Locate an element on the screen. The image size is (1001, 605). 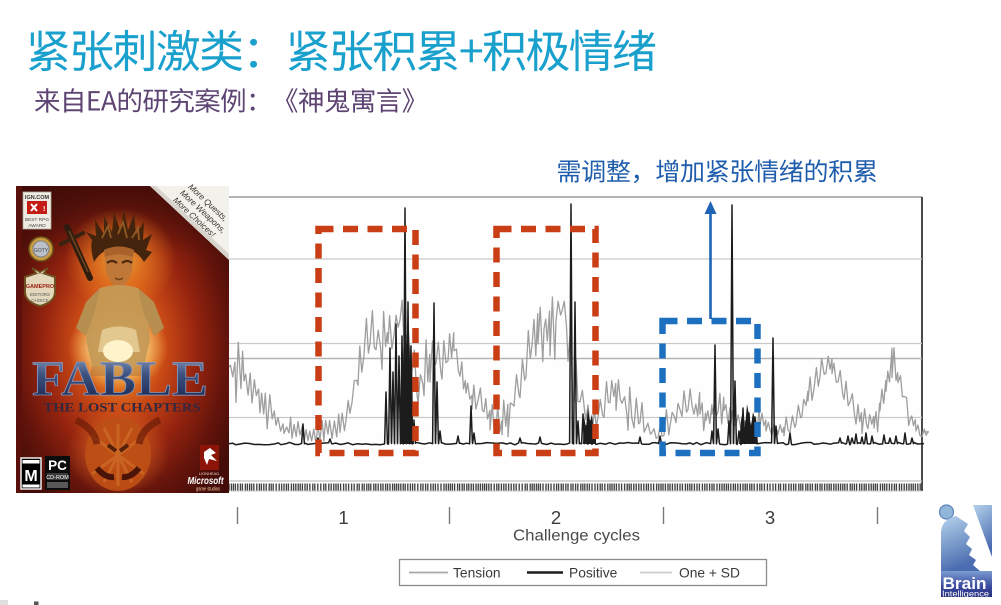
svg-text: M is located at coordinates (30, 476).